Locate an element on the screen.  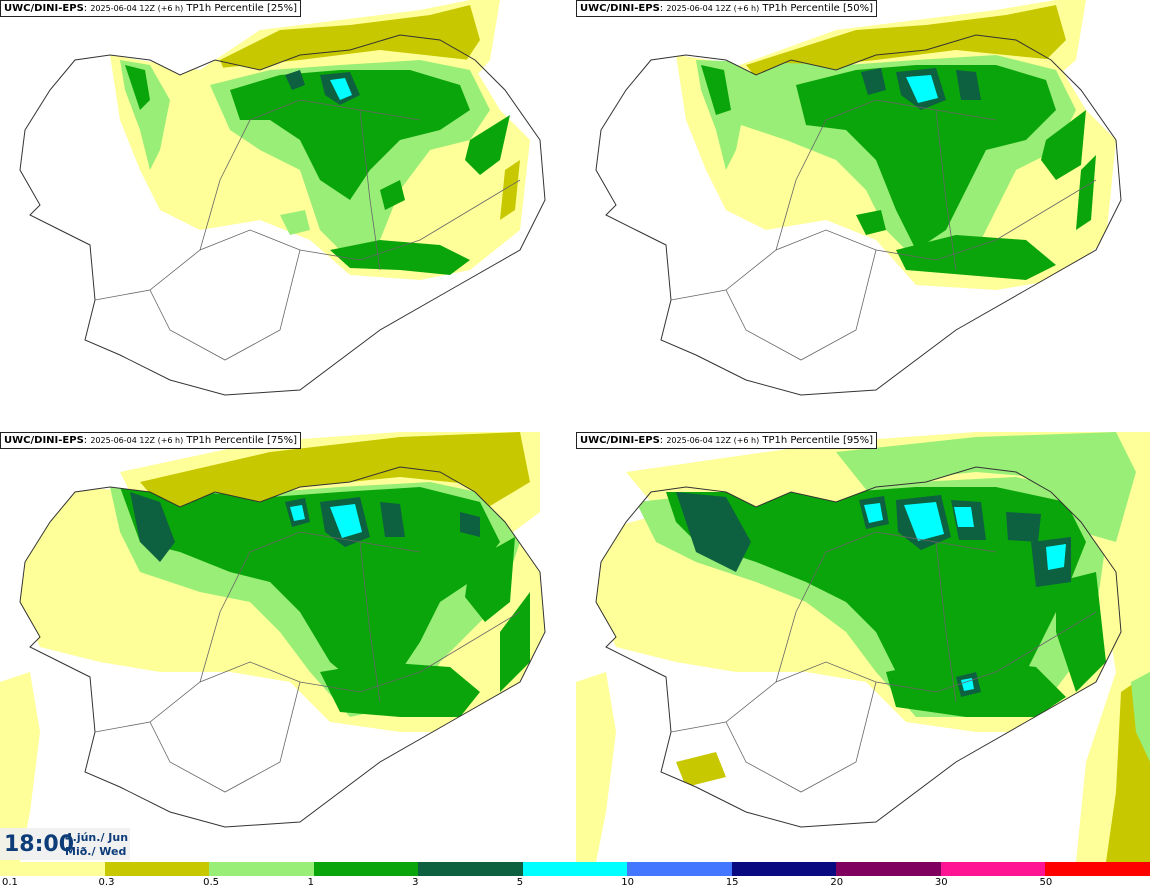
color-legend: 0.1 0.3 0.5 1 3 5 10 15 20 30 50 is located at coordinates (575, 876).